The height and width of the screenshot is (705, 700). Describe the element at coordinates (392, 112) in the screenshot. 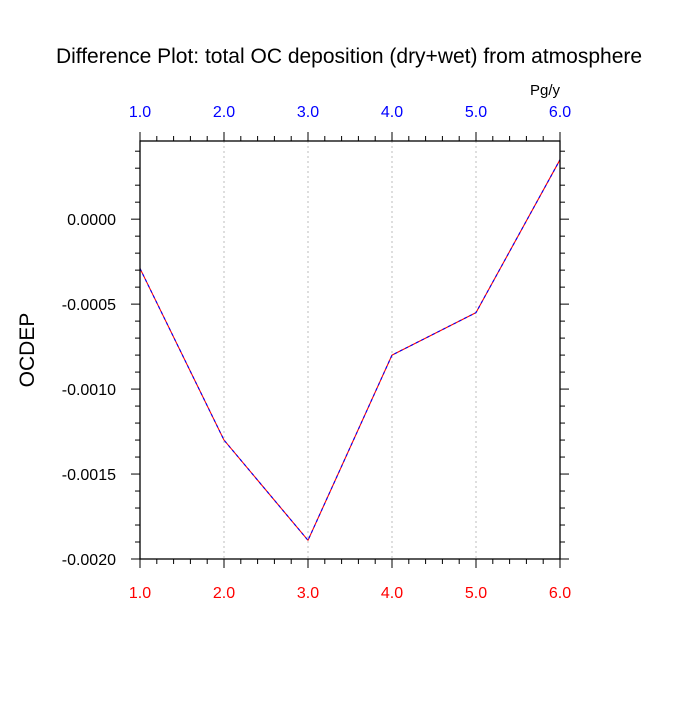

I see `x-tick-label-top: 4.0` at that location.